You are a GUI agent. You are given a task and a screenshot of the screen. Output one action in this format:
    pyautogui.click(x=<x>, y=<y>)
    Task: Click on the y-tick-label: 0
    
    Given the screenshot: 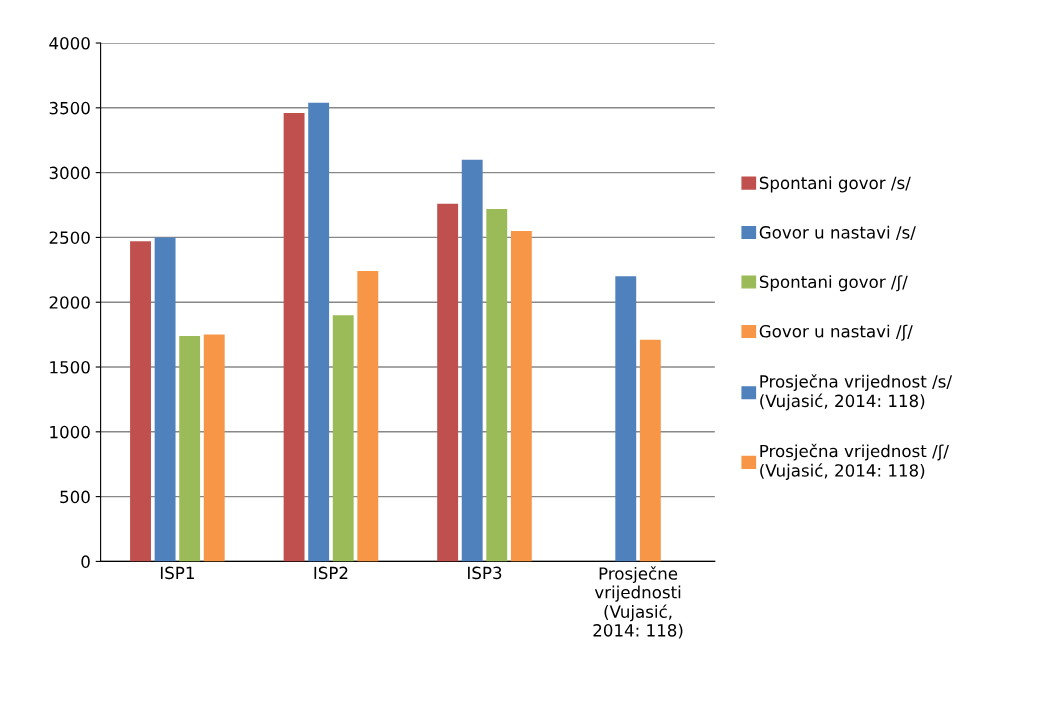 What is the action you would take?
    pyautogui.click(x=85, y=561)
    